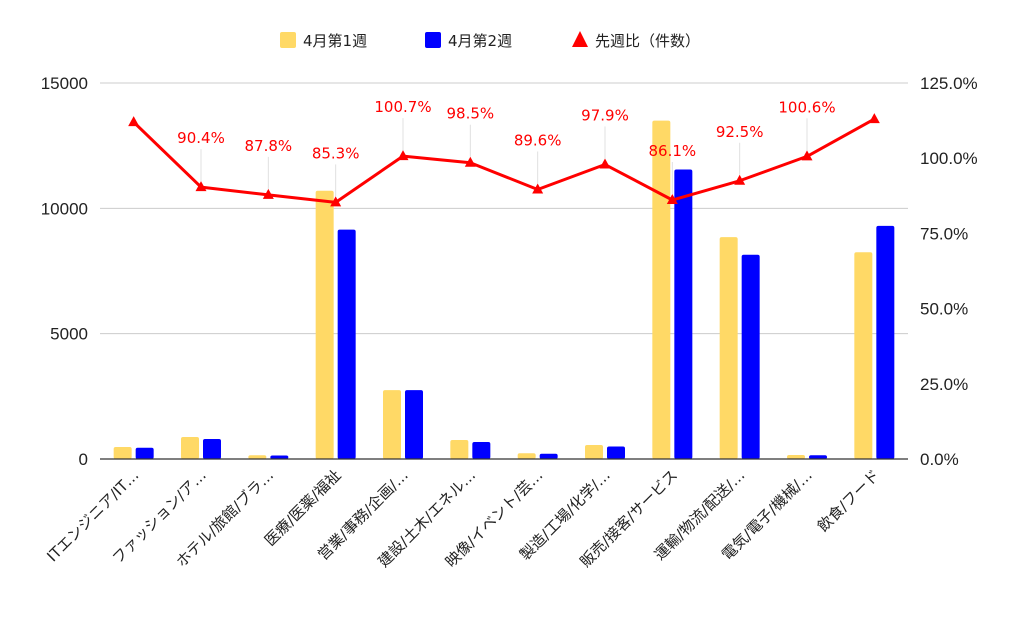  I want to click on y-right-tick-label: 50.0%, so click(944, 309).